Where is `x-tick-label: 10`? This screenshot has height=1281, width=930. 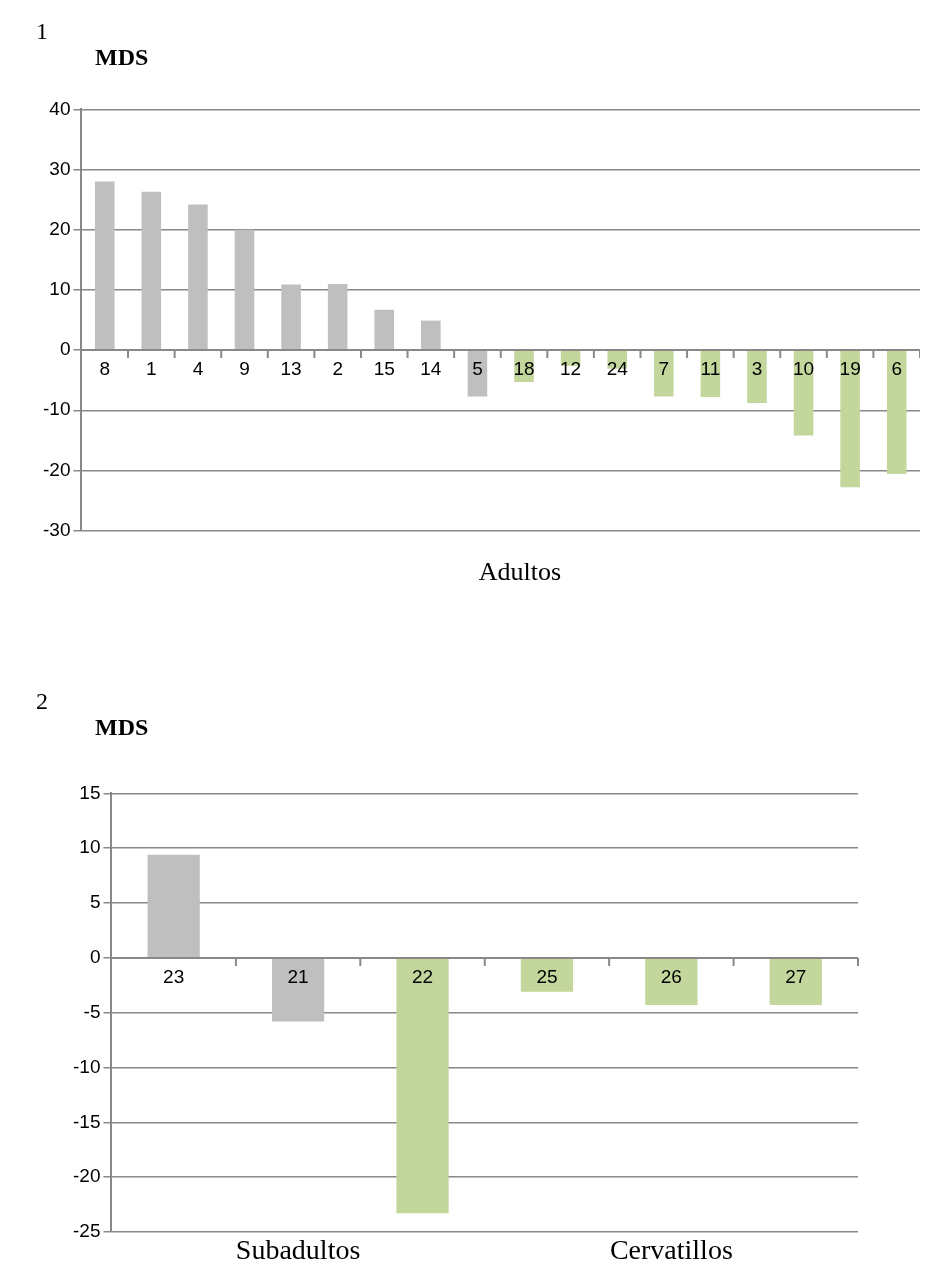 x-tick-label: 10 is located at coordinates (803, 368).